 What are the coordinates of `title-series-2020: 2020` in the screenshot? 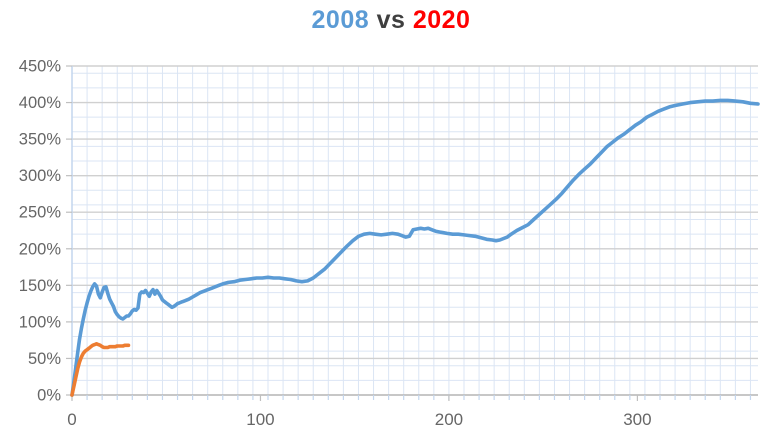 It's located at (441, 20).